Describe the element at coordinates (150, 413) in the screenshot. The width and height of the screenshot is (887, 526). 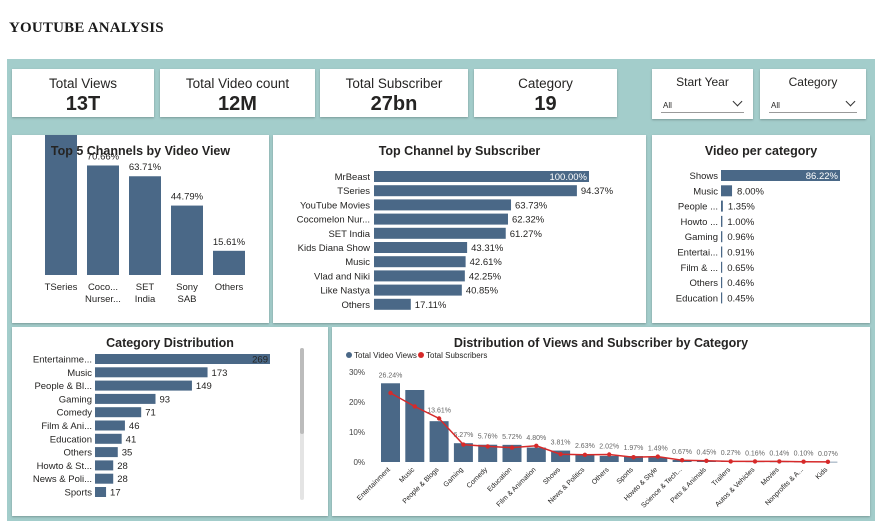
I see `data-label: 71` at that location.